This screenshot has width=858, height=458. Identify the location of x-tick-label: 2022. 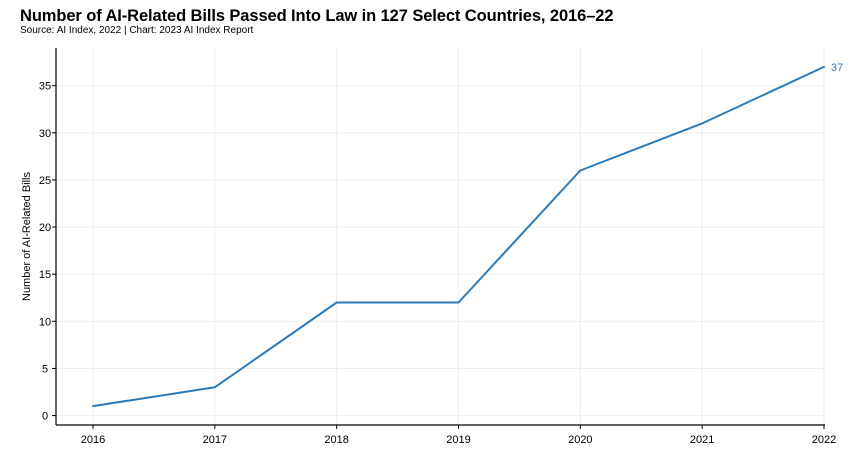
(824, 440).